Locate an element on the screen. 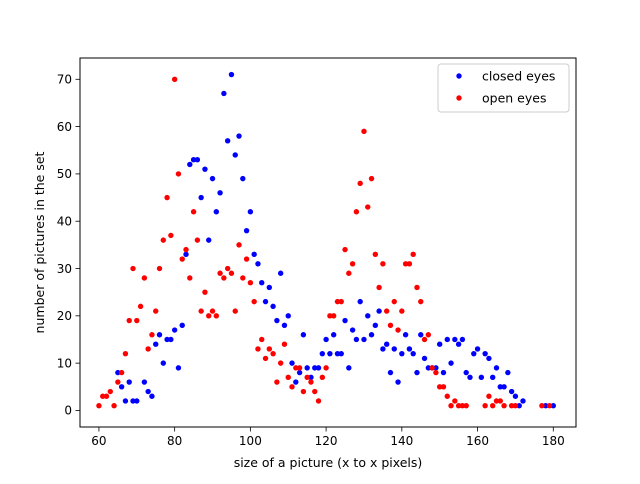 The height and width of the screenshot is (484, 640). legend: closed eyes open eyes is located at coordinates (503, 88).